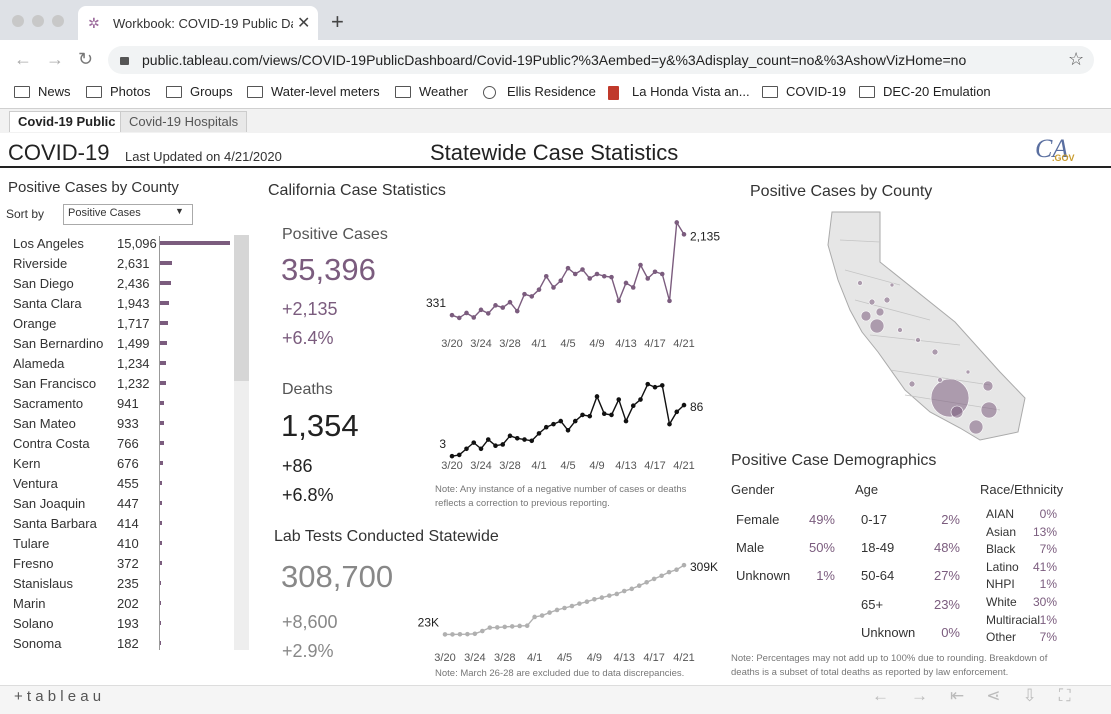  Describe the element at coordinates (128, 443) in the screenshot. I see `county-value: 766` at that location.